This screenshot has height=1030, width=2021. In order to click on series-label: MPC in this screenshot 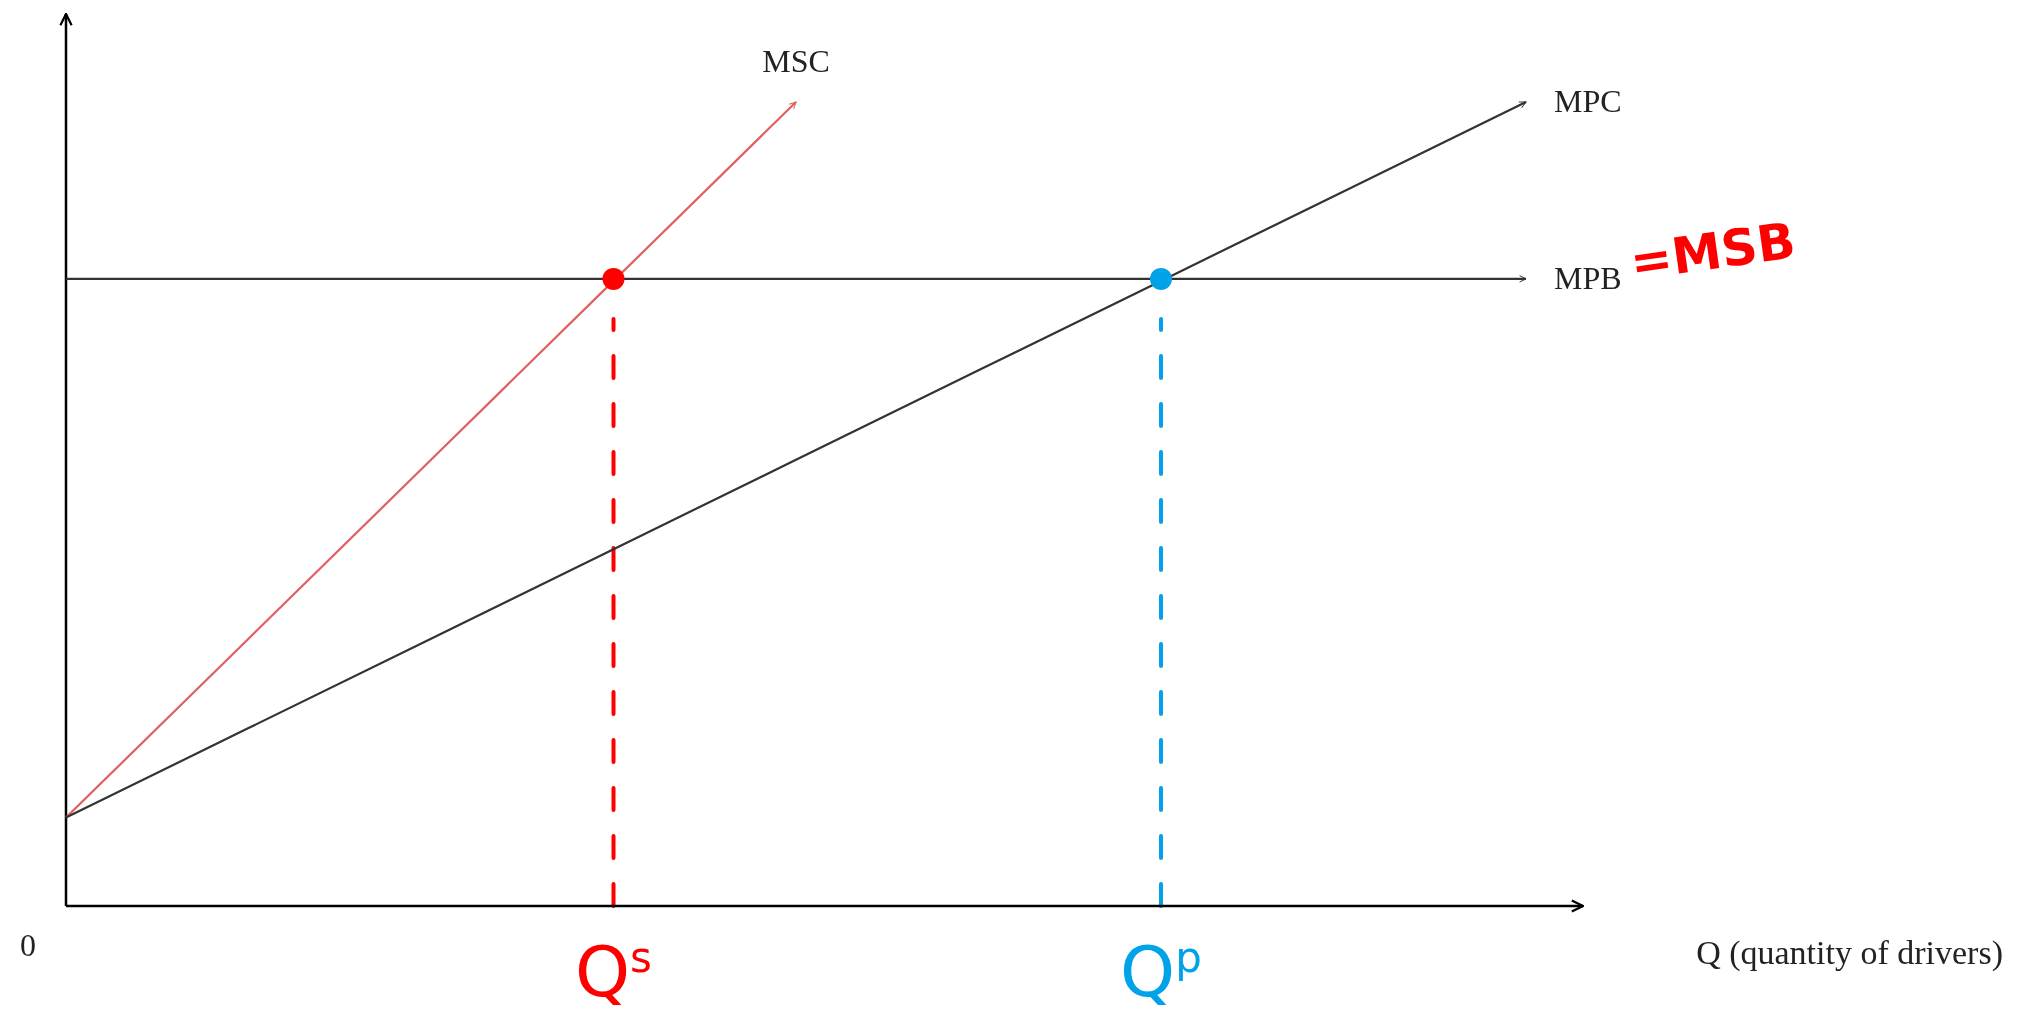, I will do `click(1588, 101)`.